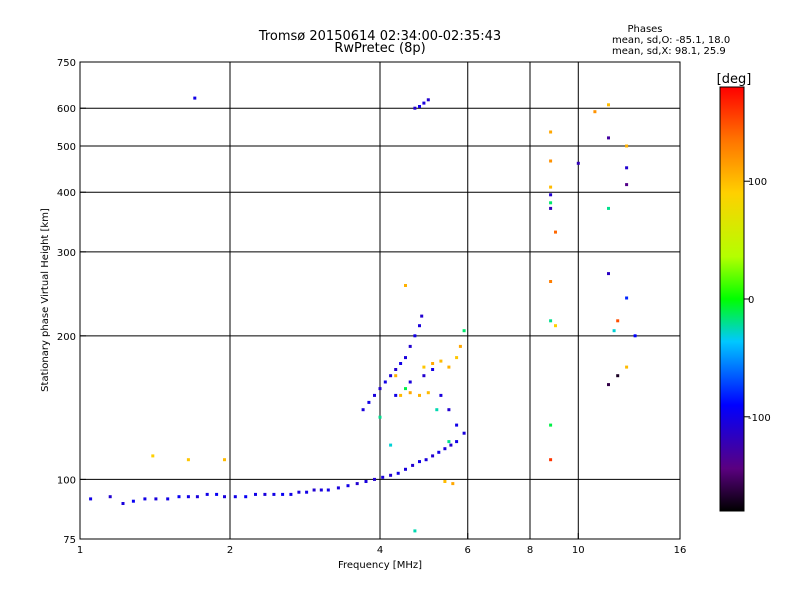  Describe the element at coordinates (379, 48) in the screenshot. I see `chart-subtitle: RwPretec (8p)` at that location.